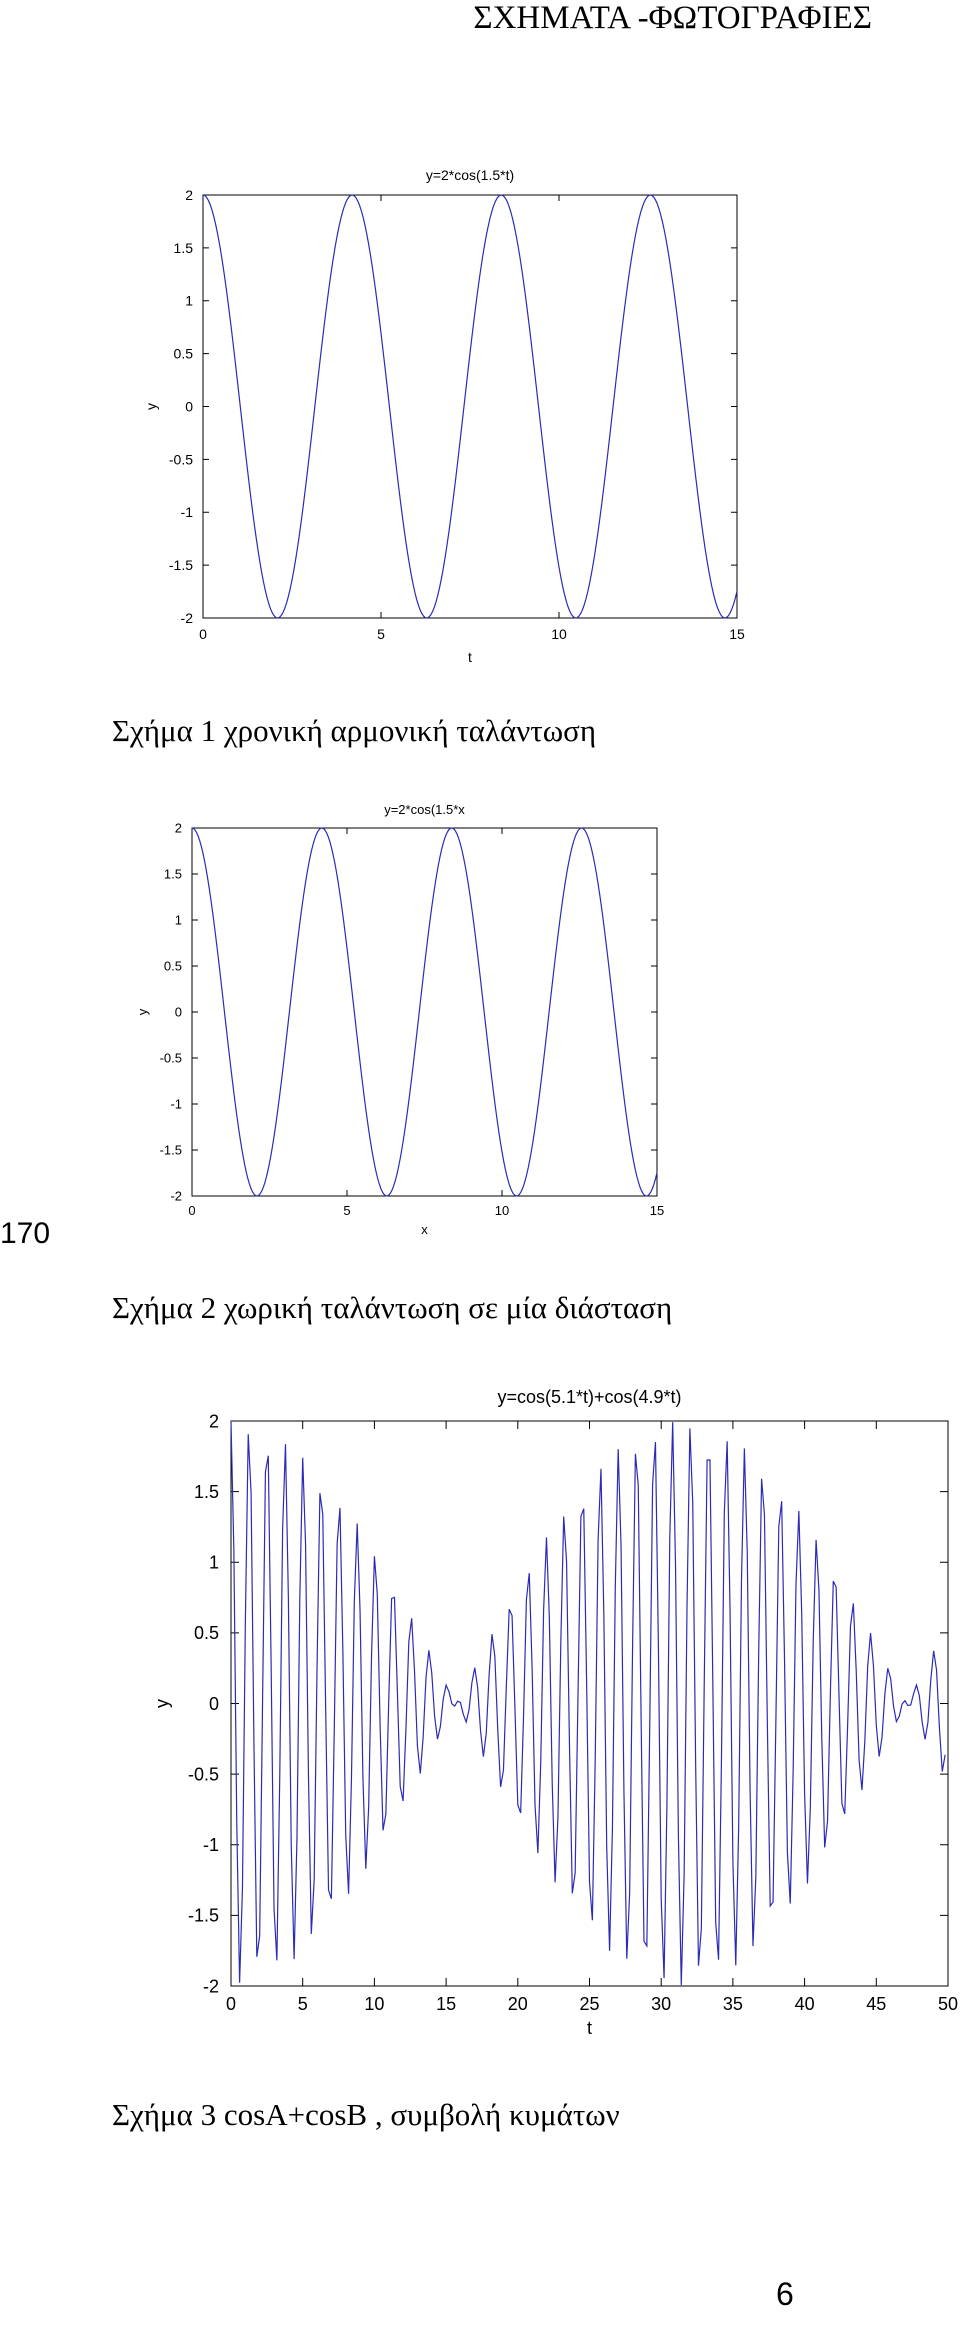 The width and height of the screenshot is (960, 2331). What do you see at coordinates (733, 2004) in the screenshot?
I see `x-tick-label: 35` at bounding box center [733, 2004].